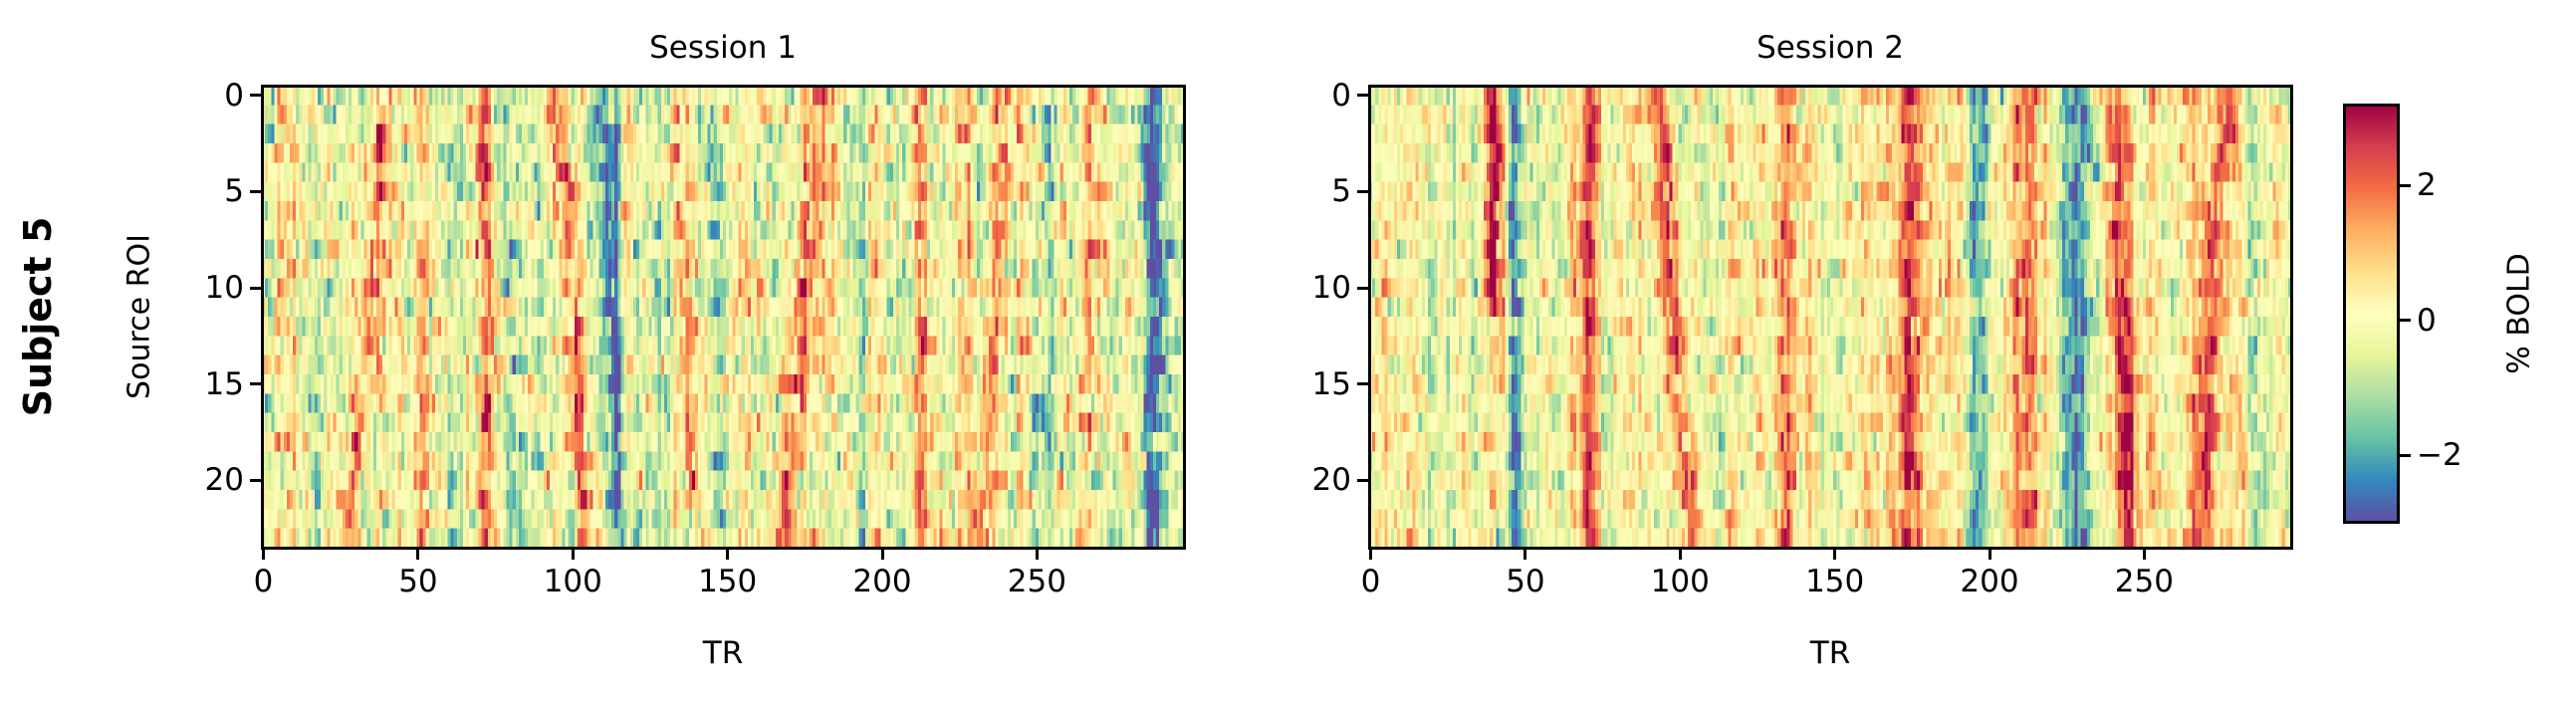 Image resolution: width=2576 pixels, height=706 pixels. What do you see at coordinates (723, 48) in the screenshot?
I see `panel-title-session-1: Session 1` at bounding box center [723, 48].